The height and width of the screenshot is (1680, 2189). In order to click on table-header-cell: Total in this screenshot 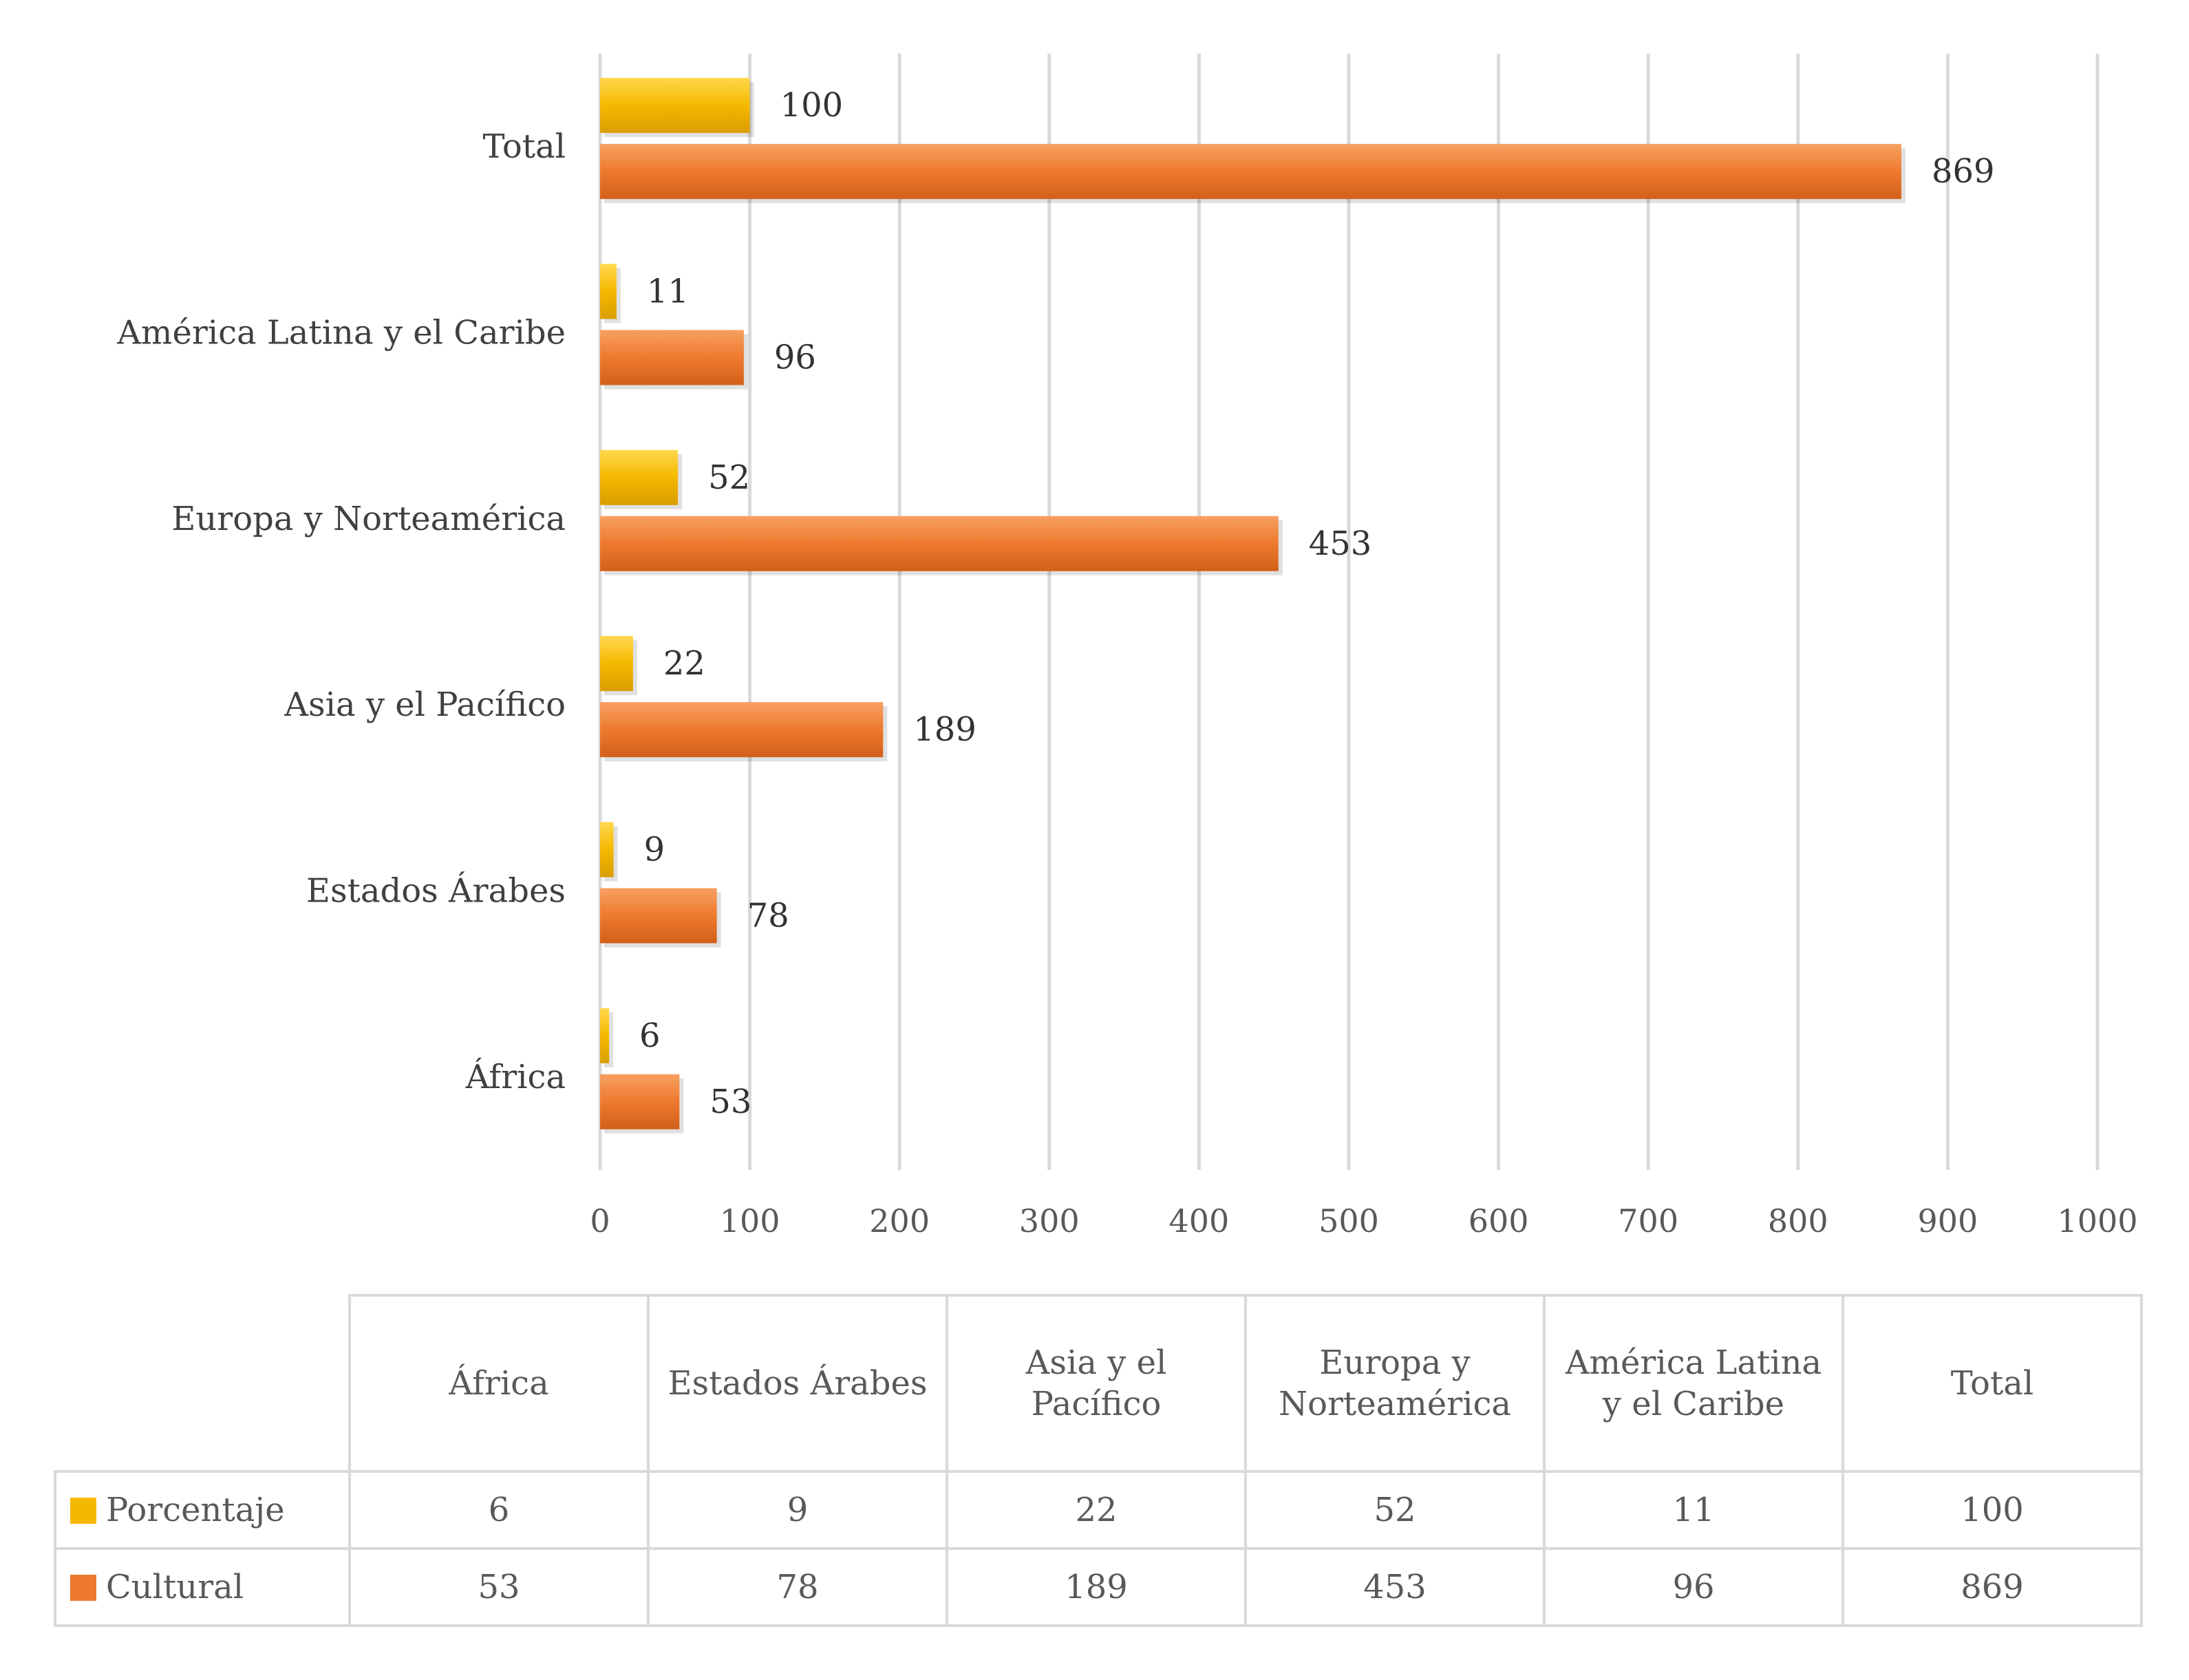, I will do `click(1992, 1383)`.